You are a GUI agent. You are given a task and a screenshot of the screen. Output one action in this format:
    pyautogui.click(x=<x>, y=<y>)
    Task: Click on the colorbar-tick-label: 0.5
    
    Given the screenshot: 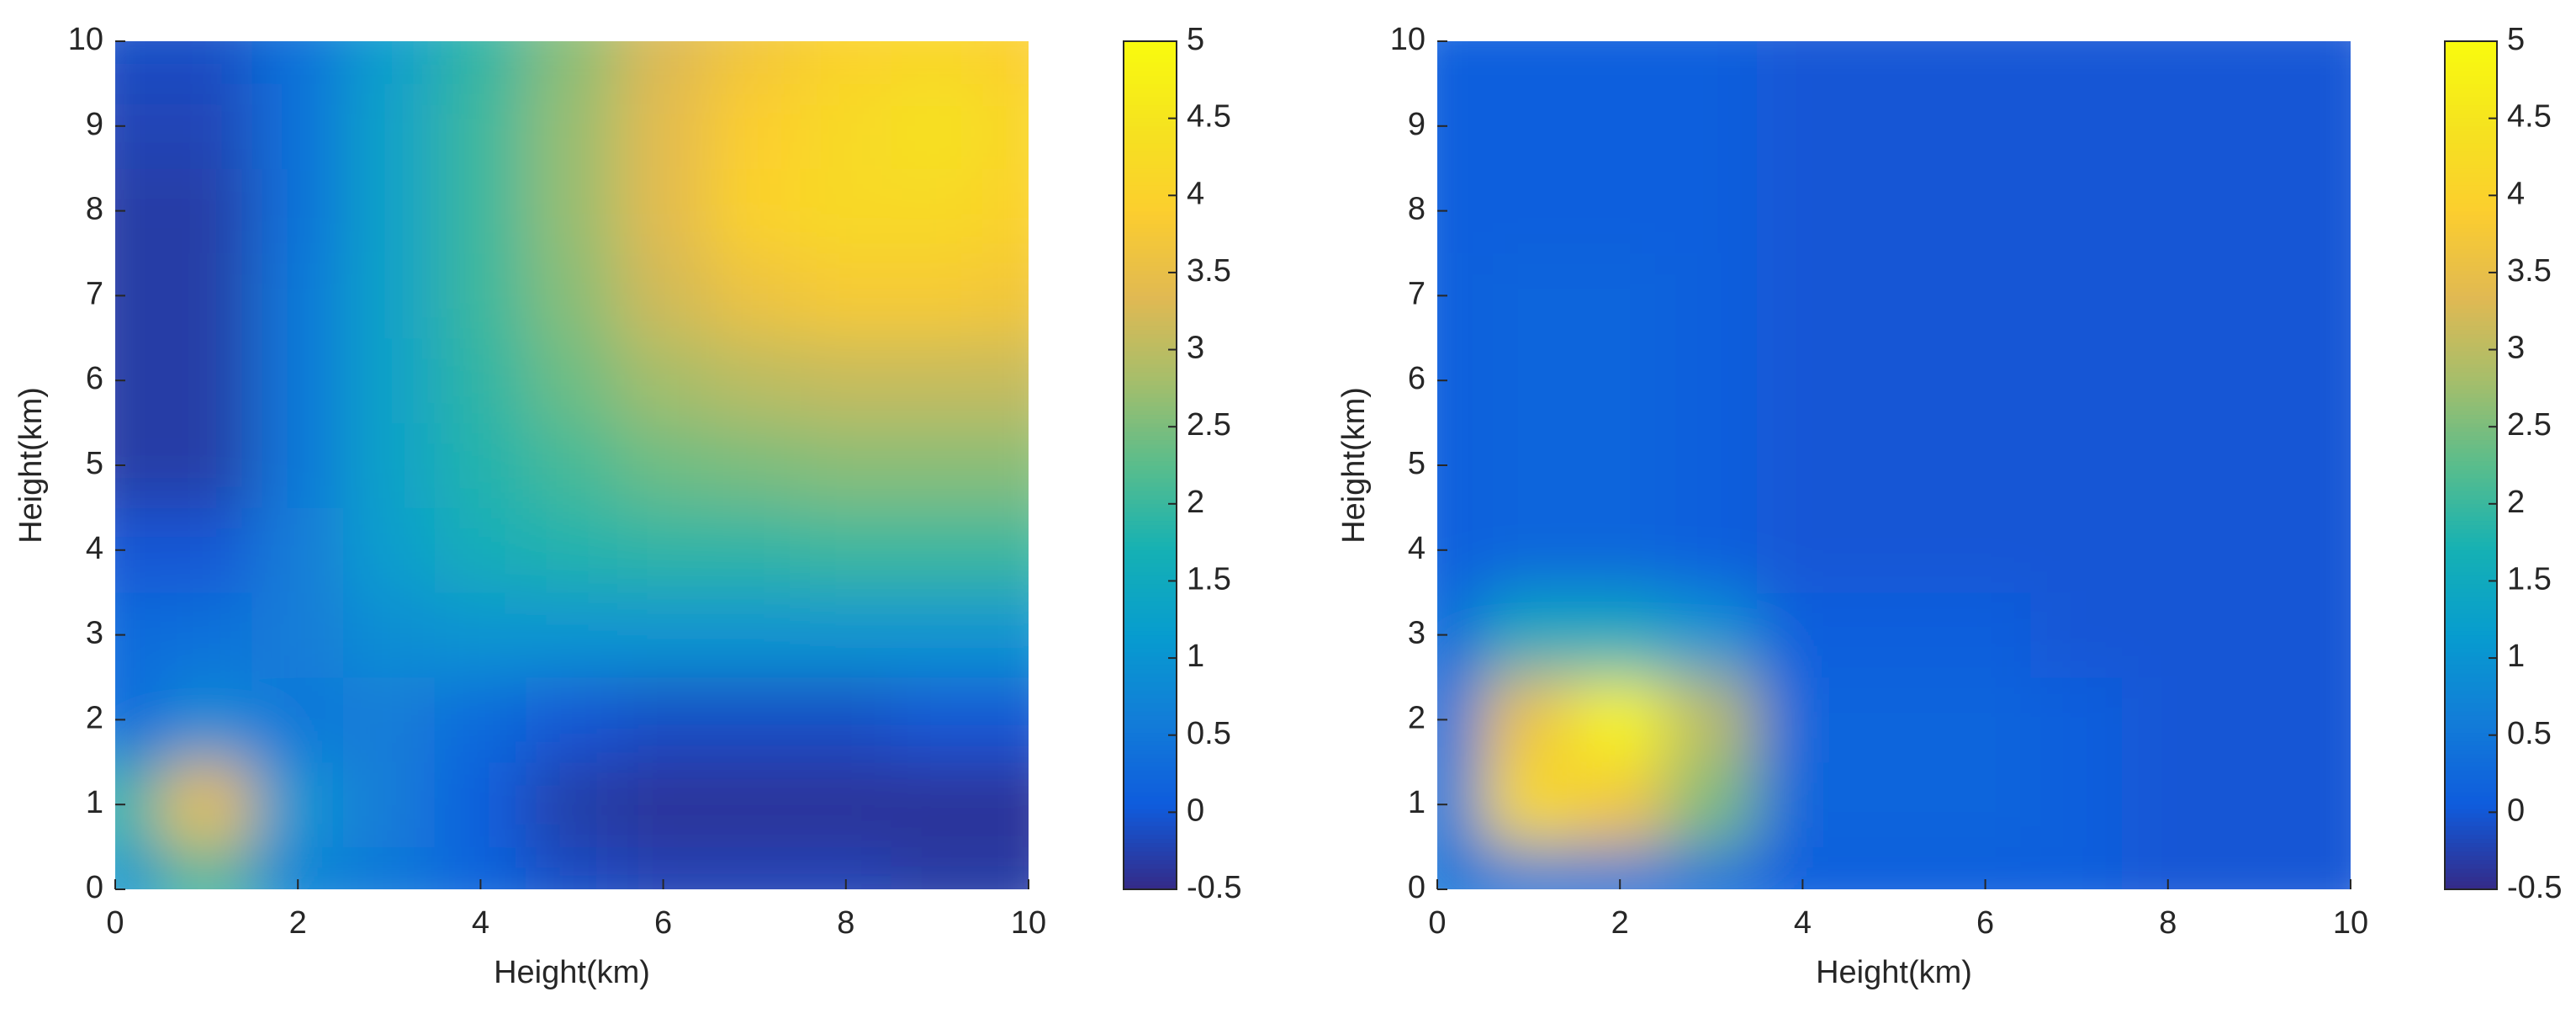 What is the action you would take?
    pyautogui.click(x=2529, y=733)
    